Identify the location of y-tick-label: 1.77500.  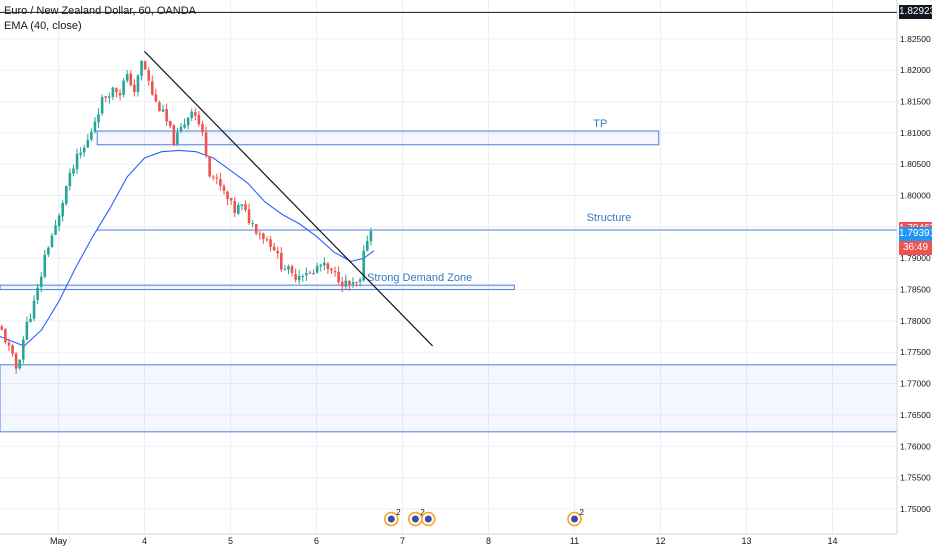
(915, 352).